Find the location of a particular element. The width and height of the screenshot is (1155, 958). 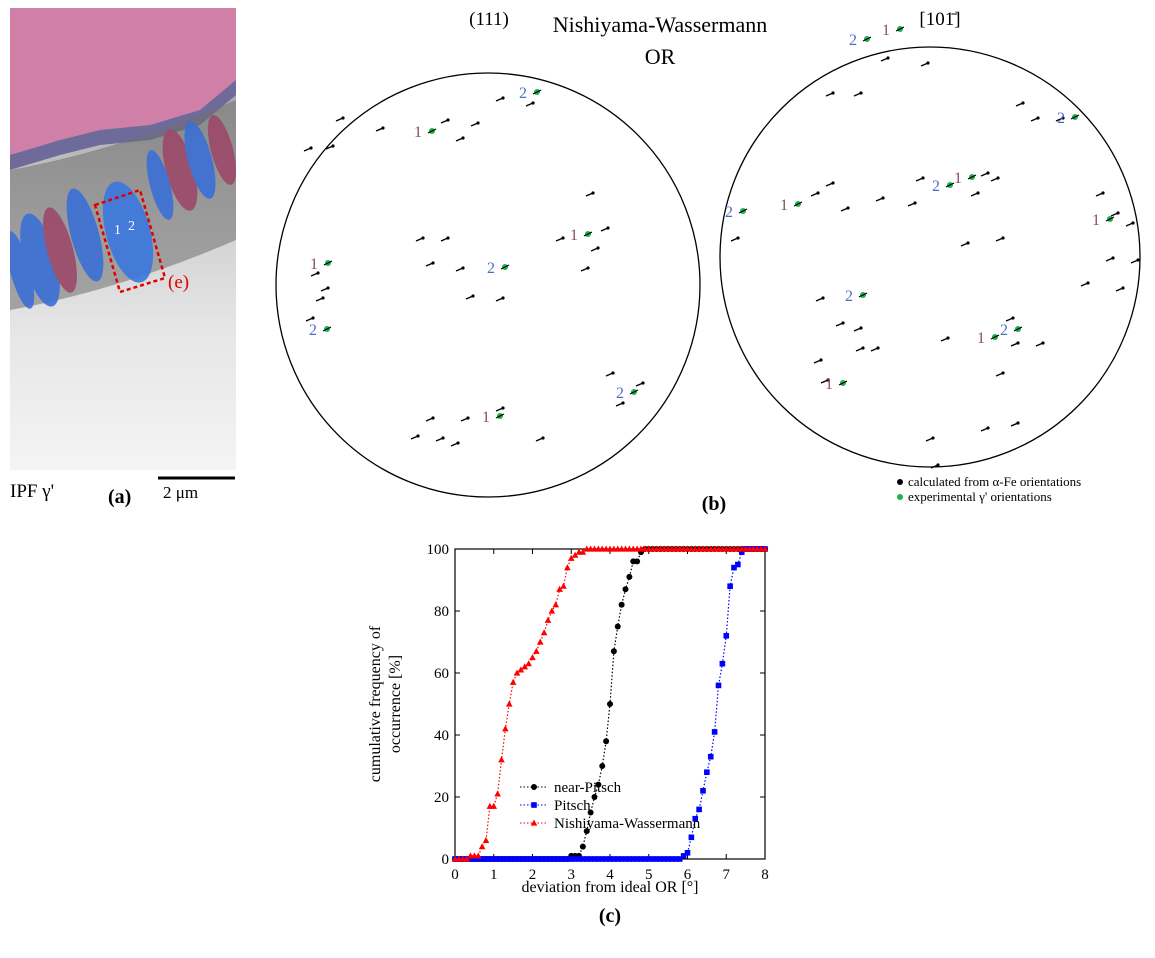

legend-label: Pitsch is located at coordinates (572, 806).